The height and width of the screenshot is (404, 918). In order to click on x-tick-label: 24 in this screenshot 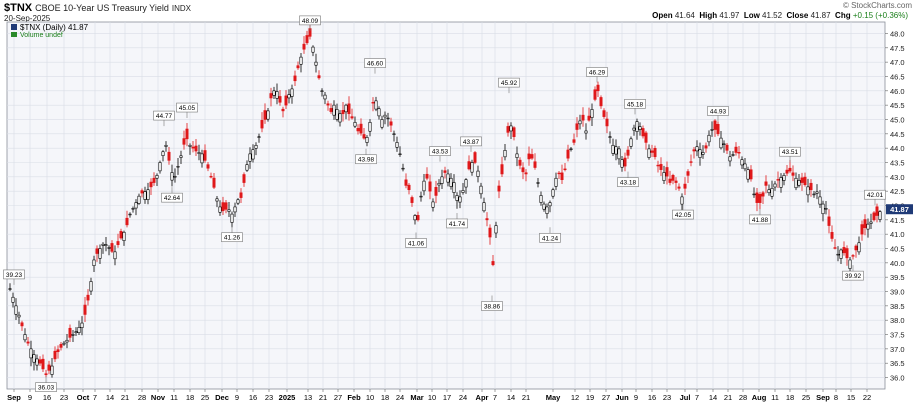, I will do `click(463, 397)`.